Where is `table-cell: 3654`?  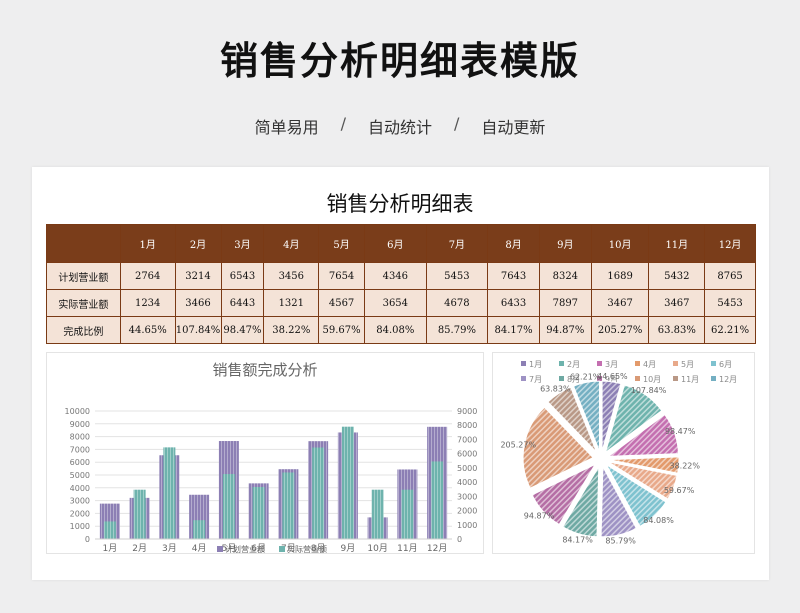
table-cell: 3654 is located at coordinates (395, 303).